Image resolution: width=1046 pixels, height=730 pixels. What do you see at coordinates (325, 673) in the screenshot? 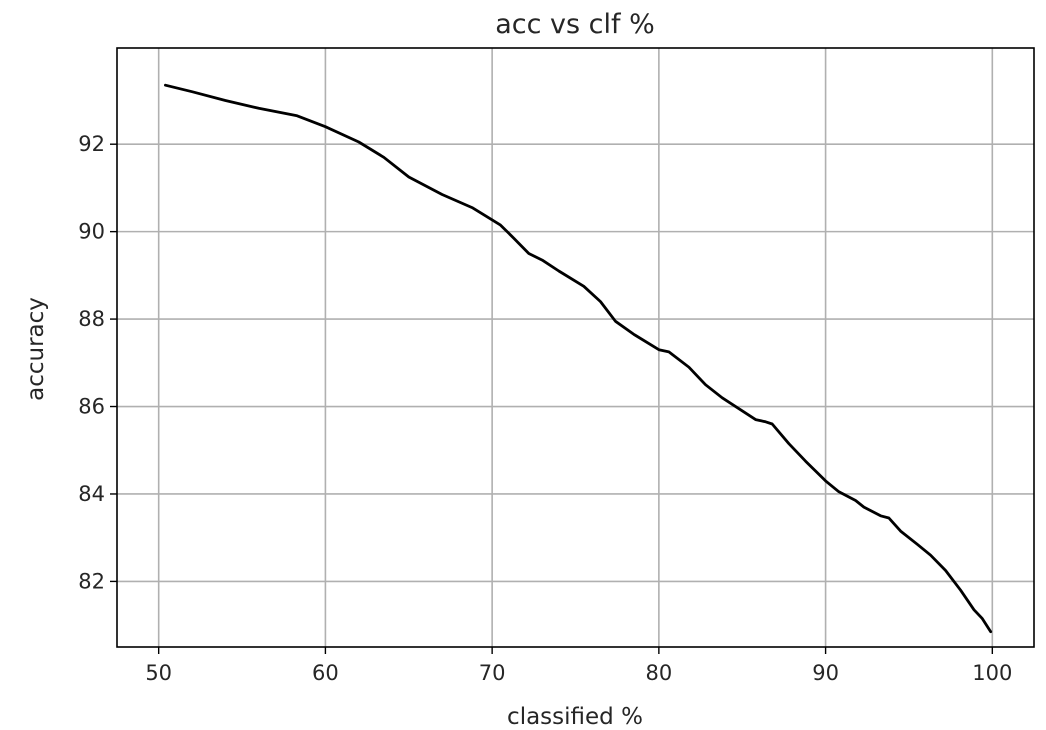
I see `x-tick-label: 60` at bounding box center [325, 673].